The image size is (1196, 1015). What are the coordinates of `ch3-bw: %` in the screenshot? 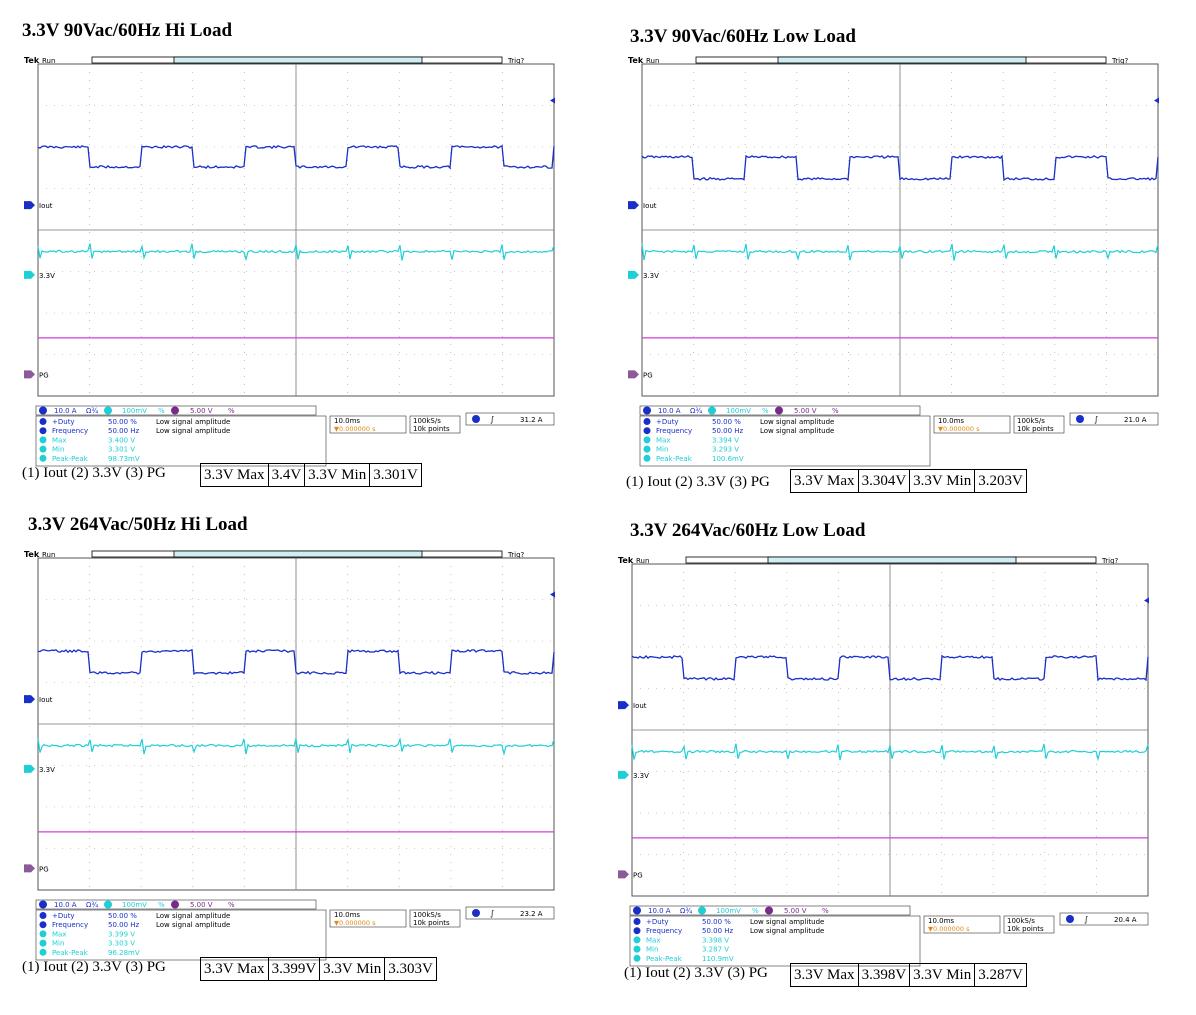 It's located at (231, 905).